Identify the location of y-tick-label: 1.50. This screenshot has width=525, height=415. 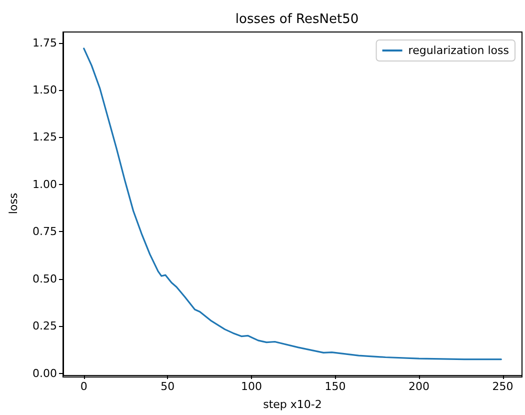
(44, 89).